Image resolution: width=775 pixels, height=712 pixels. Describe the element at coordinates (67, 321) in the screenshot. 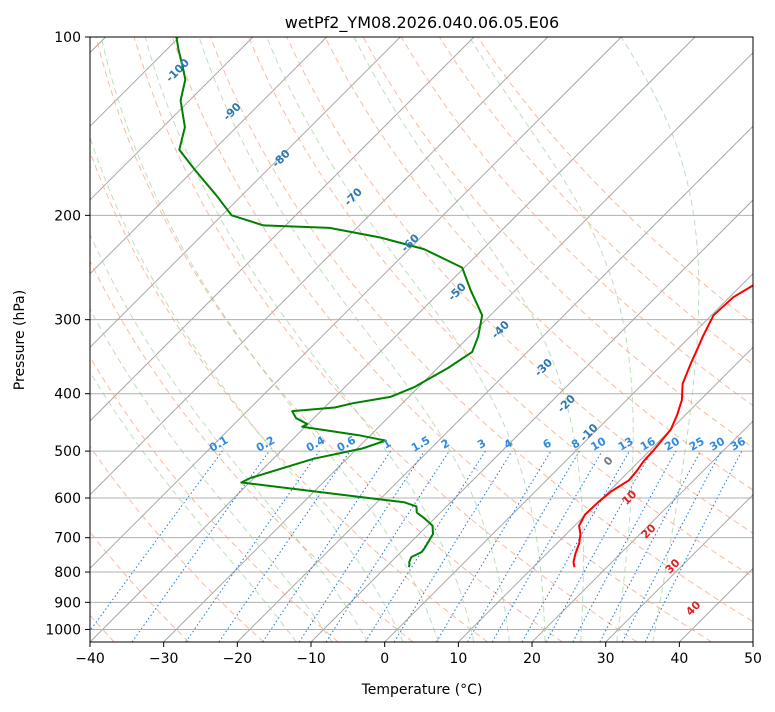

I see `y-tick-label: 300` at that location.